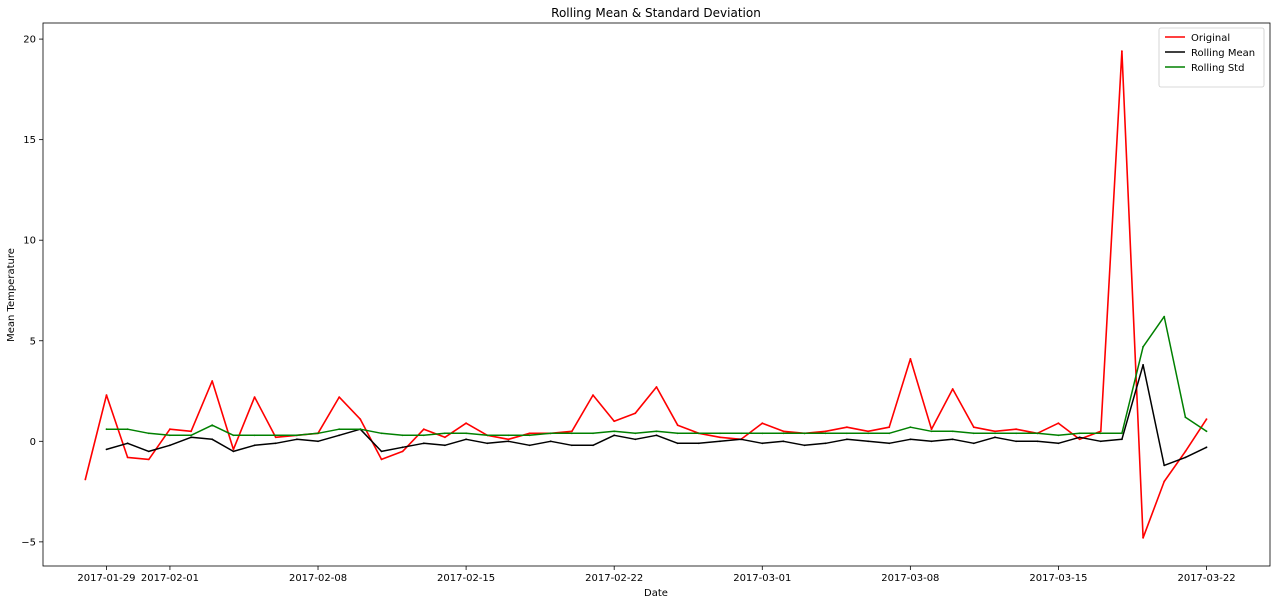  Describe the element at coordinates (1217, 68) in the screenshot. I see `legend-label: Rolling Std` at that location.